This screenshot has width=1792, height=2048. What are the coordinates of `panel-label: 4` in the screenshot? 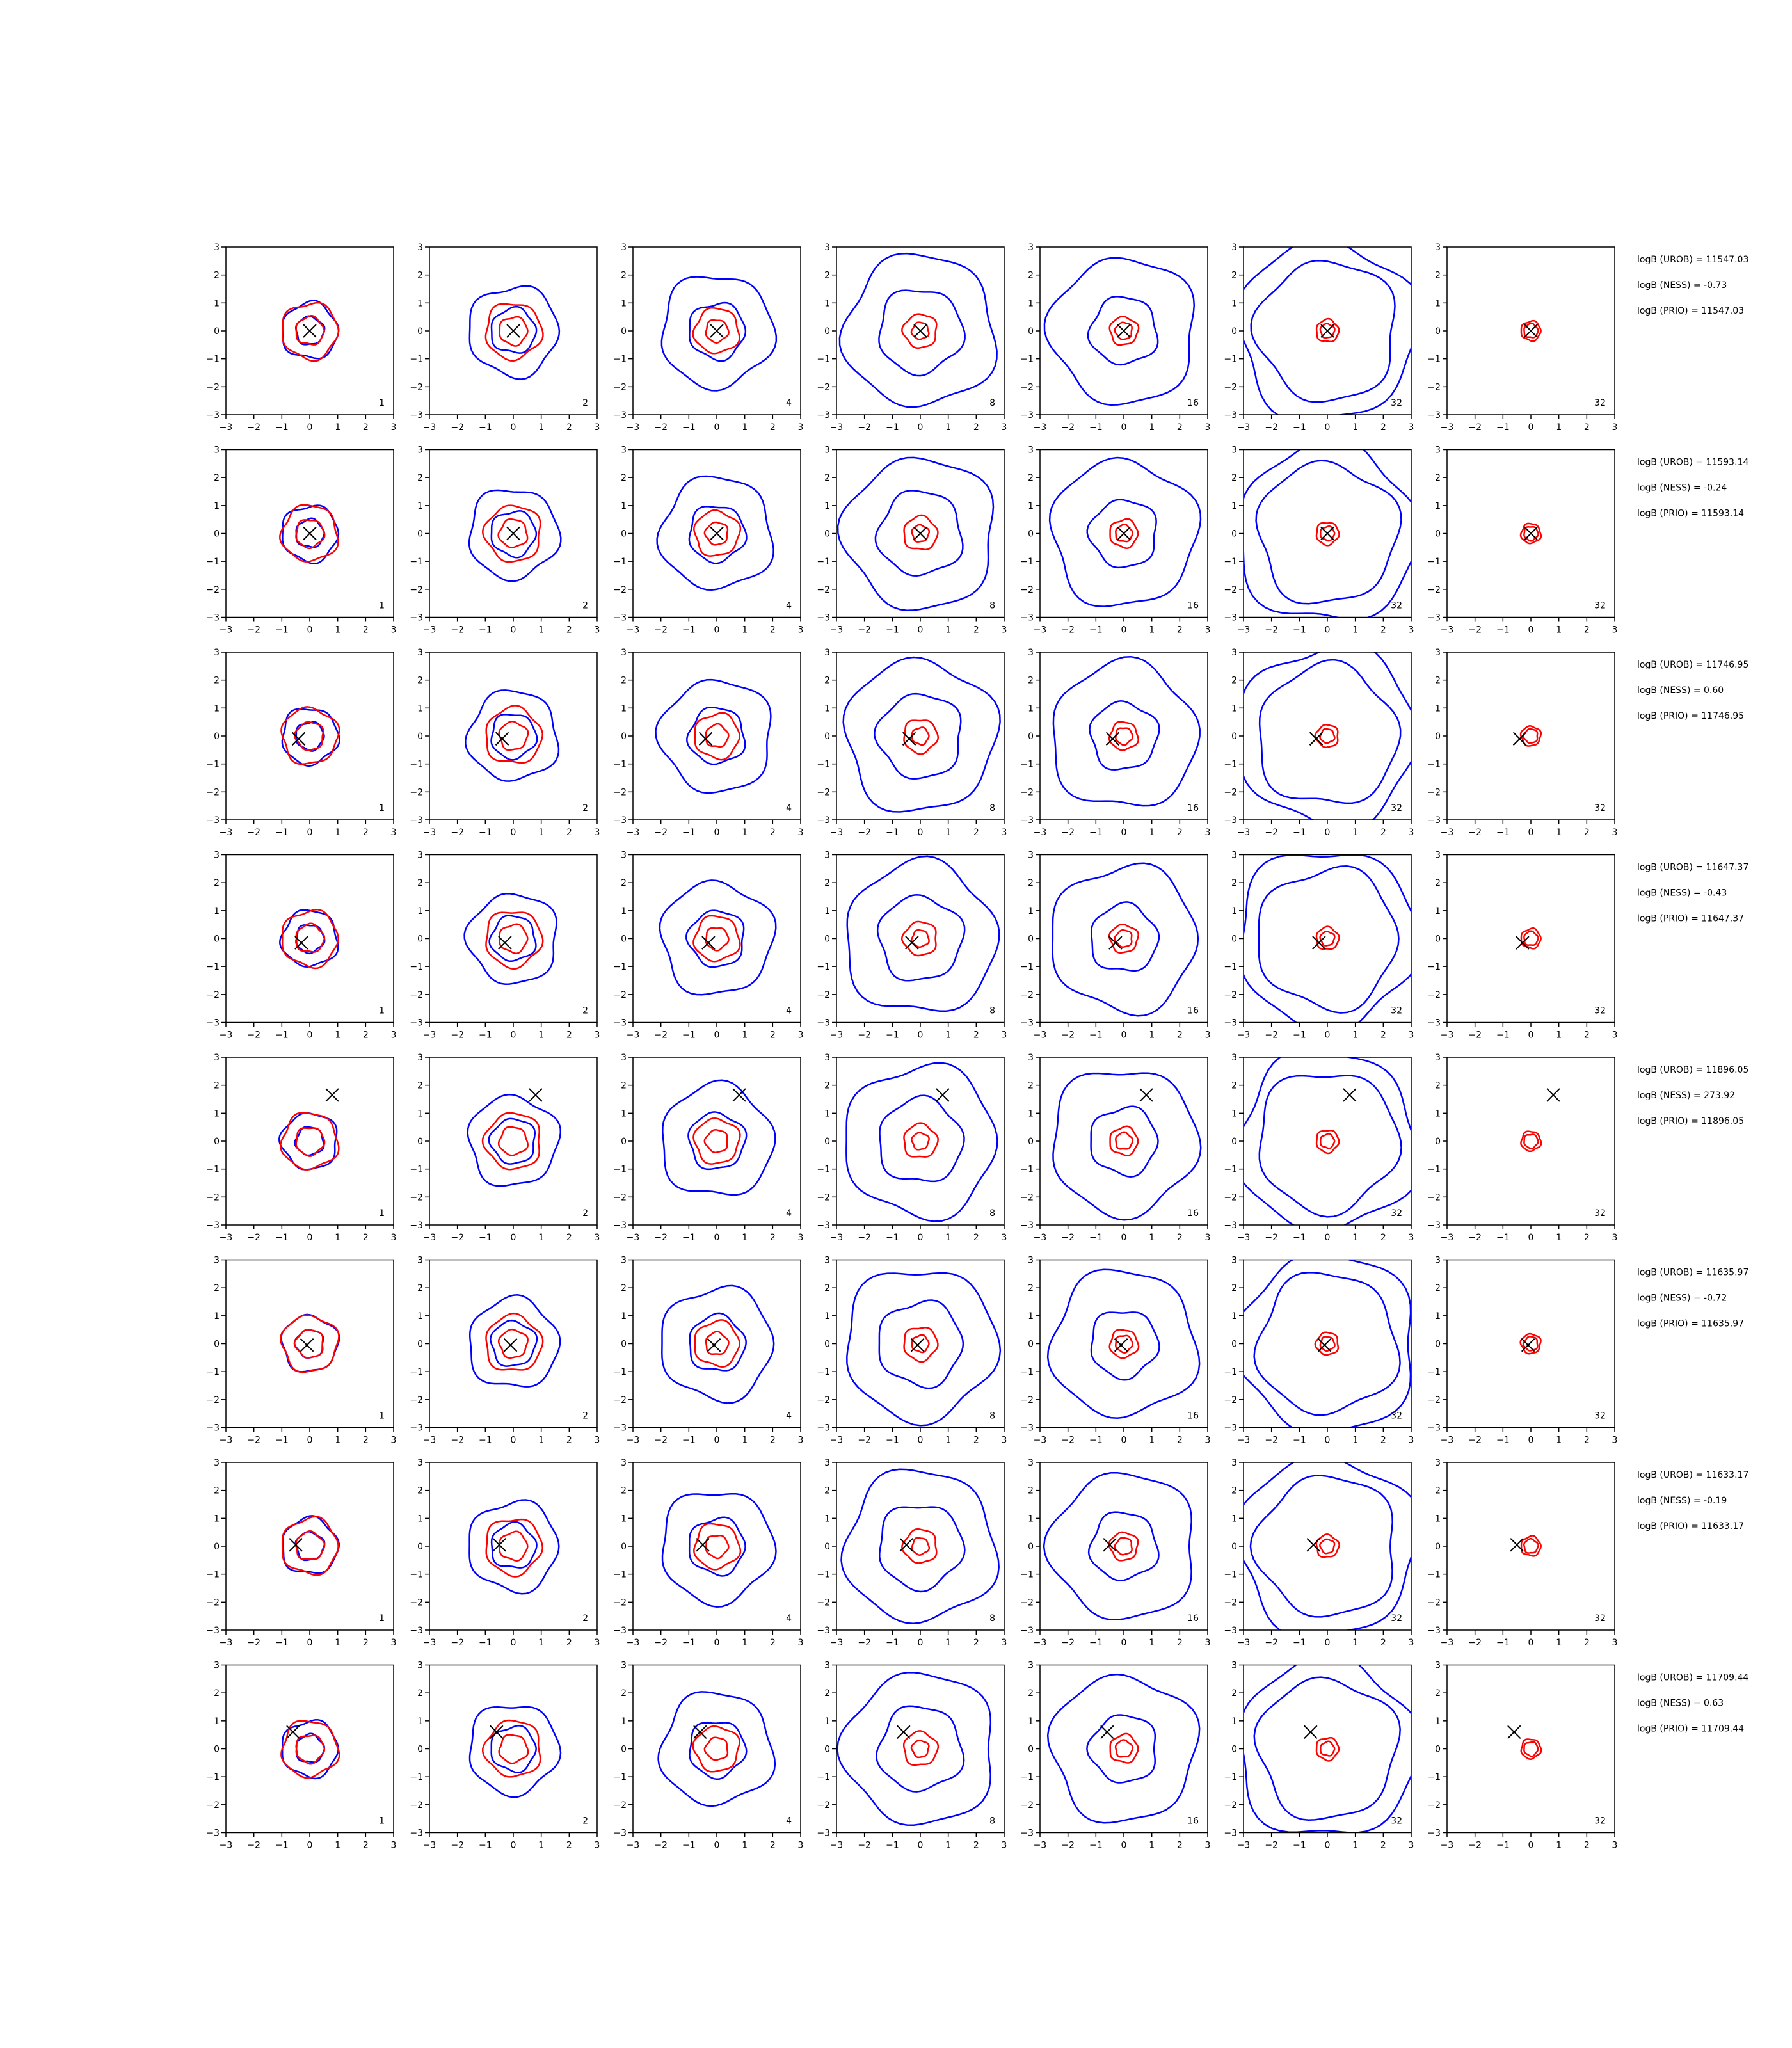 It's located at (789, 1821).